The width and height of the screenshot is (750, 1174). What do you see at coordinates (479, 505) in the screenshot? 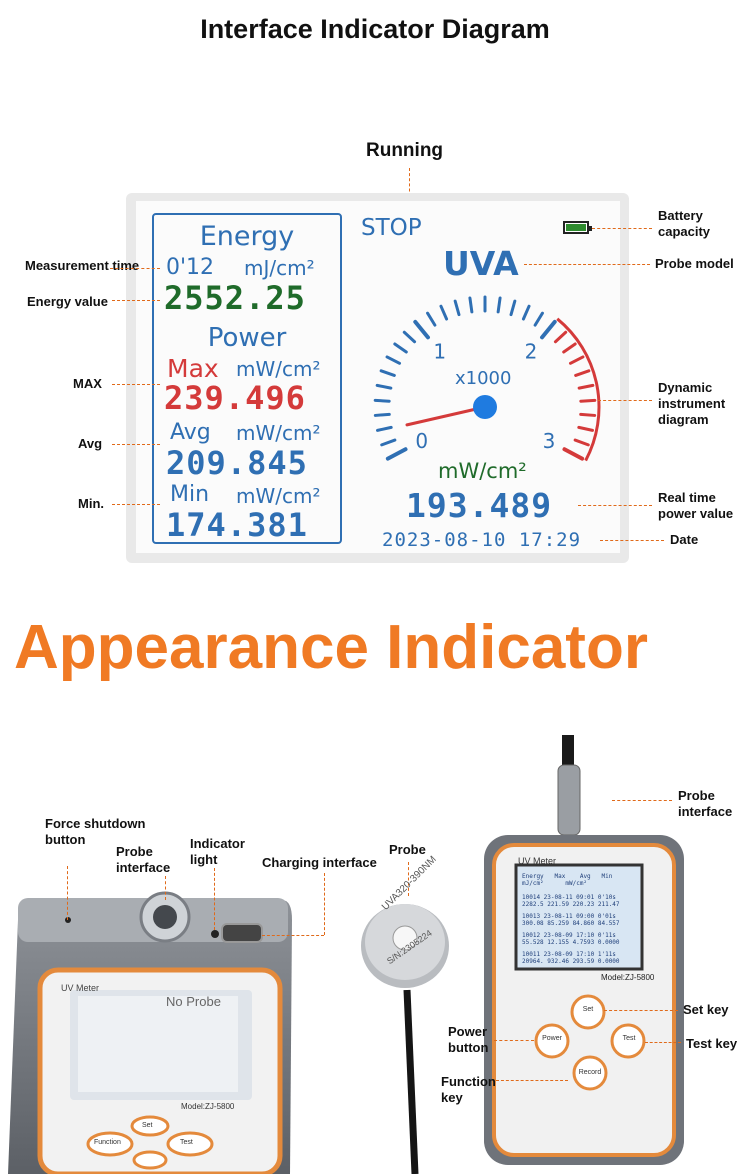
I see `realtime-value: 193.489` at bounding box center [479, 505].